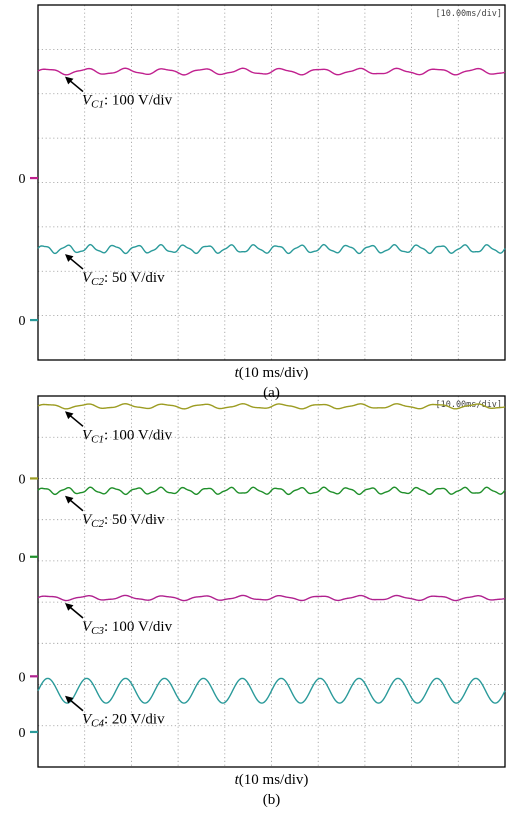 This screenshot has width=507, height=815. Describe the element at coordinates (271, 690) in the screenshot. I see `trace-vc4` at that location.